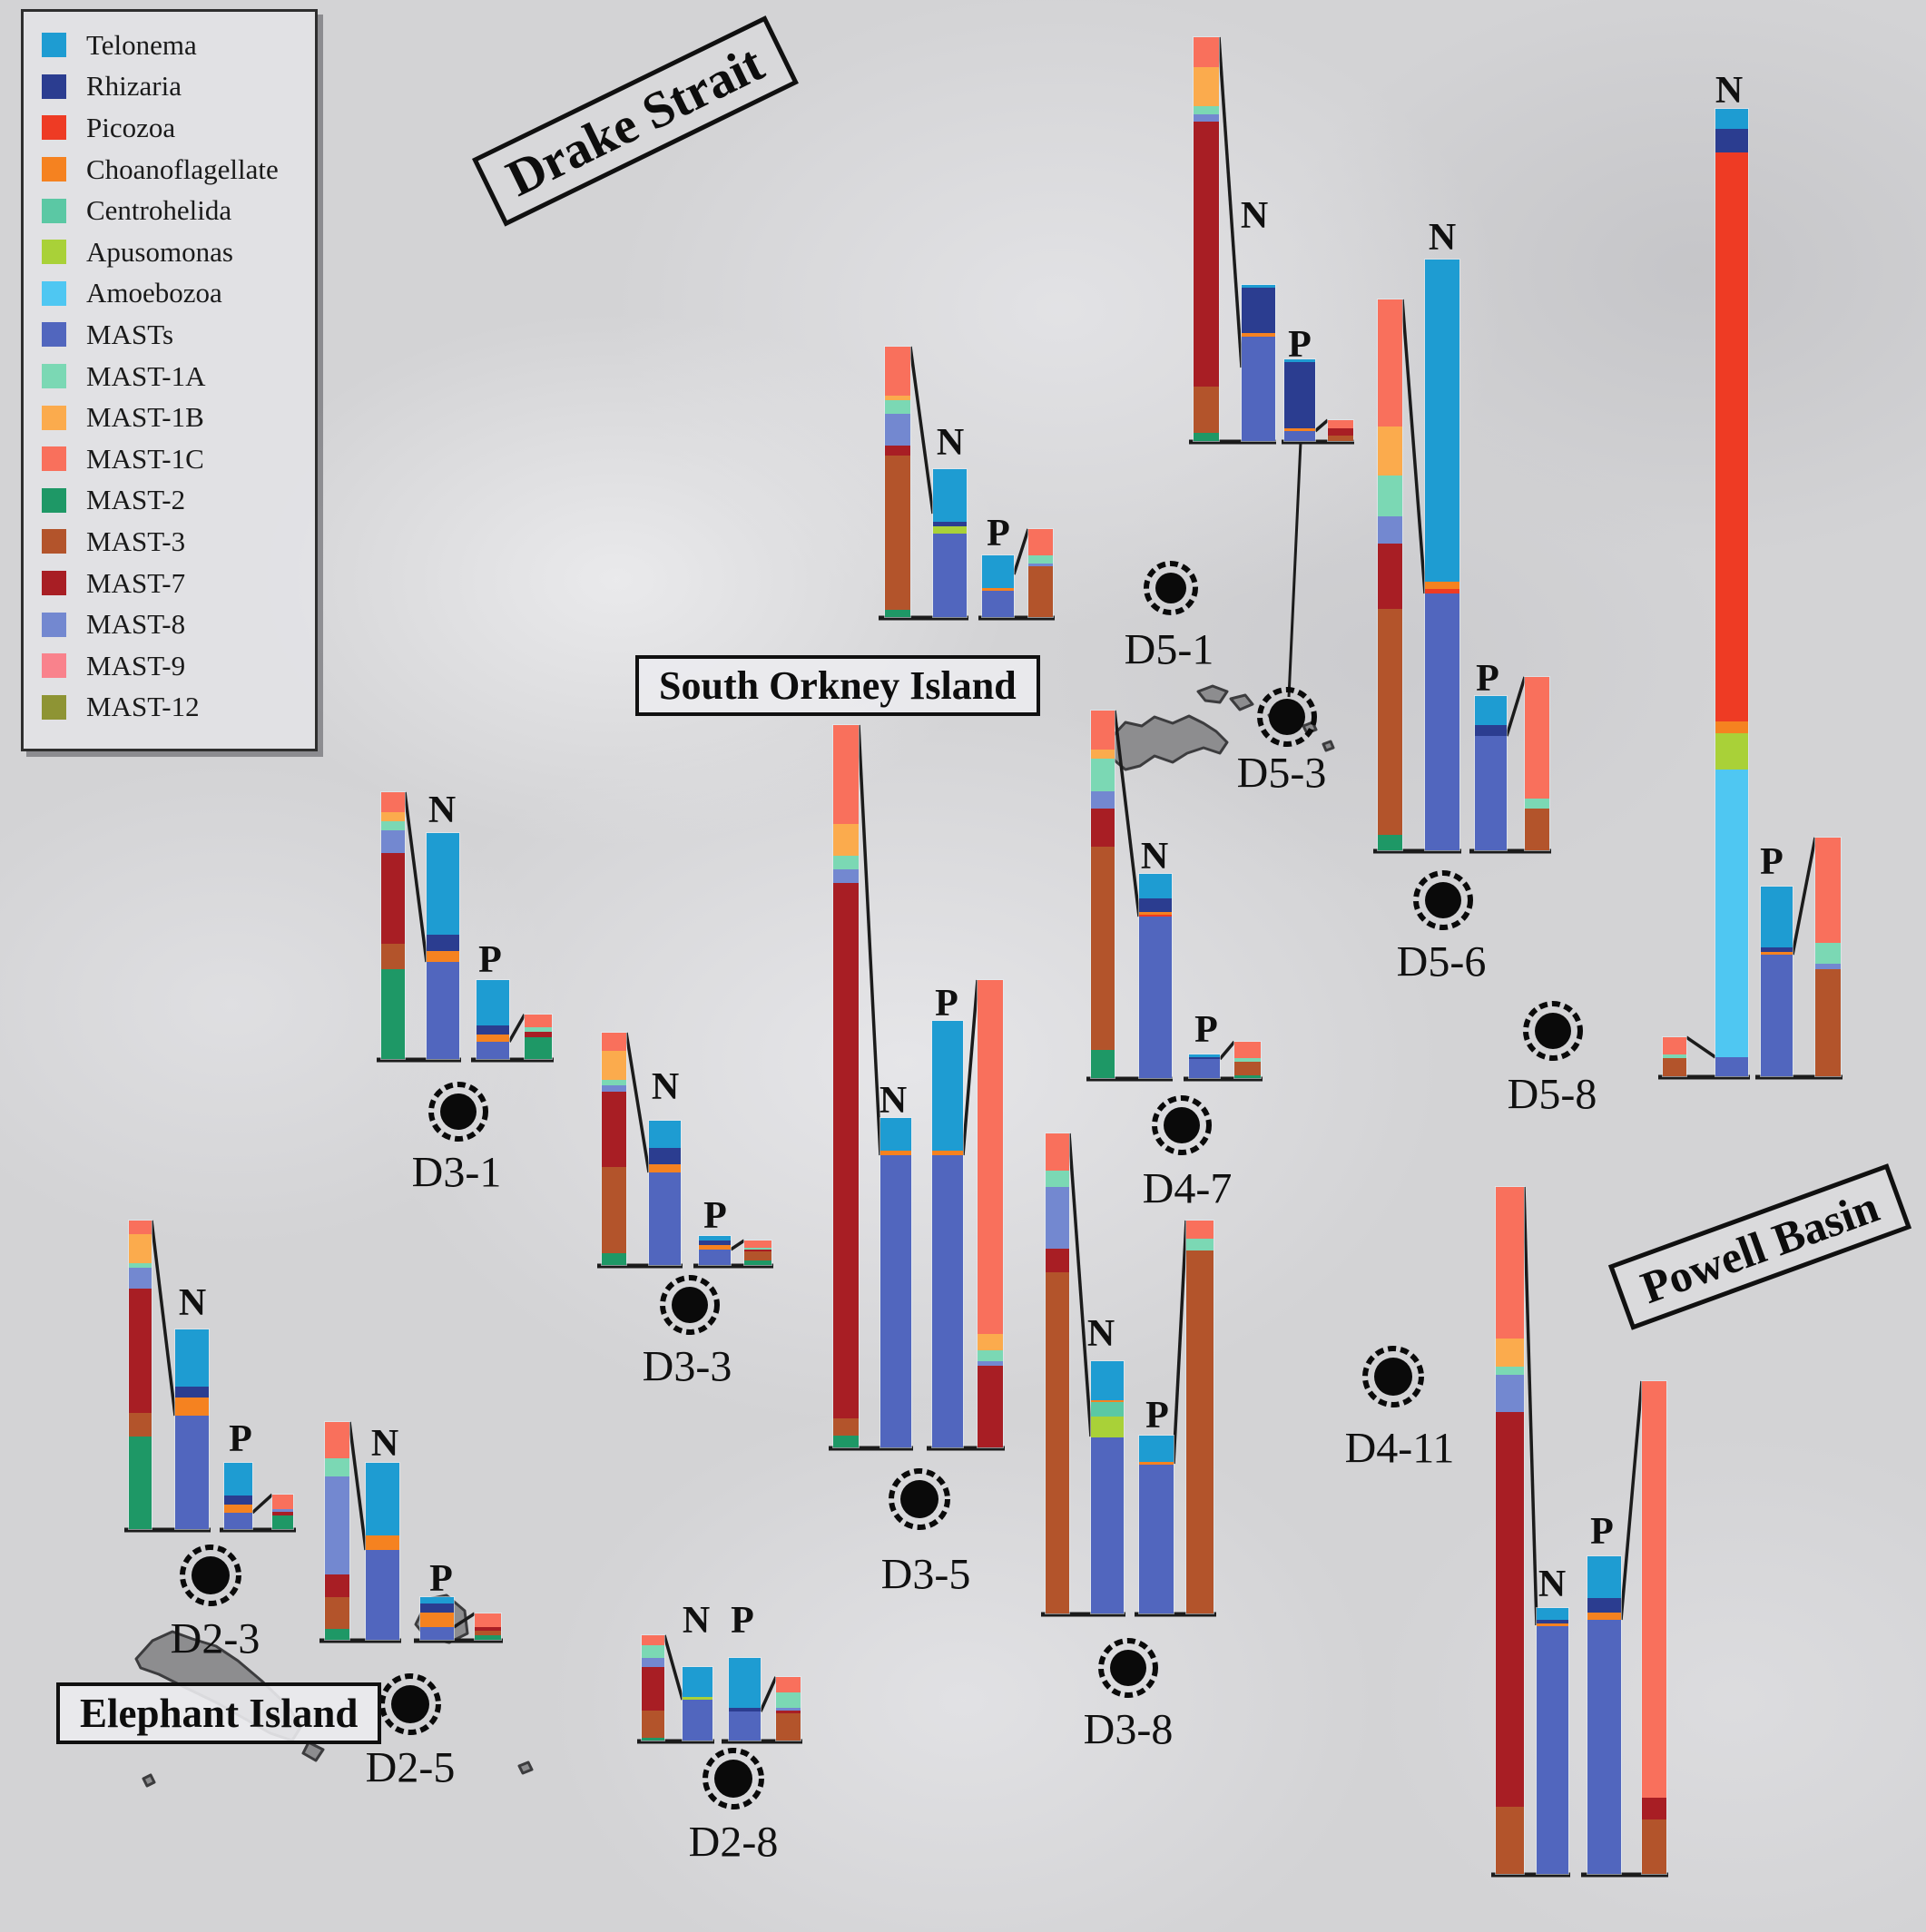 Image resolution: width=1926 pixels, height=1932 pixels. What do you see at coordinates (1487, 679) in the screenshot?
I see `sample-label-D5-6-P: P` at bounding box center [1487, 679].